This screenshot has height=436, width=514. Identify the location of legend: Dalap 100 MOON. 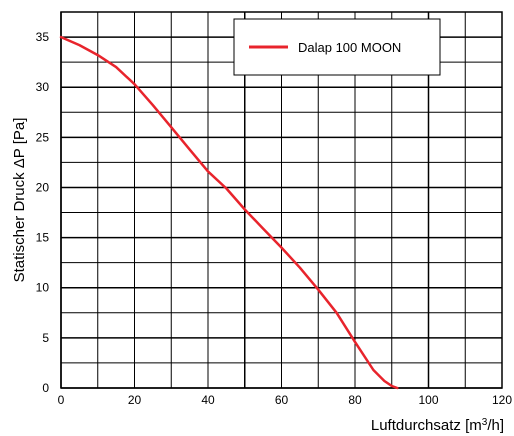
(337, 47).